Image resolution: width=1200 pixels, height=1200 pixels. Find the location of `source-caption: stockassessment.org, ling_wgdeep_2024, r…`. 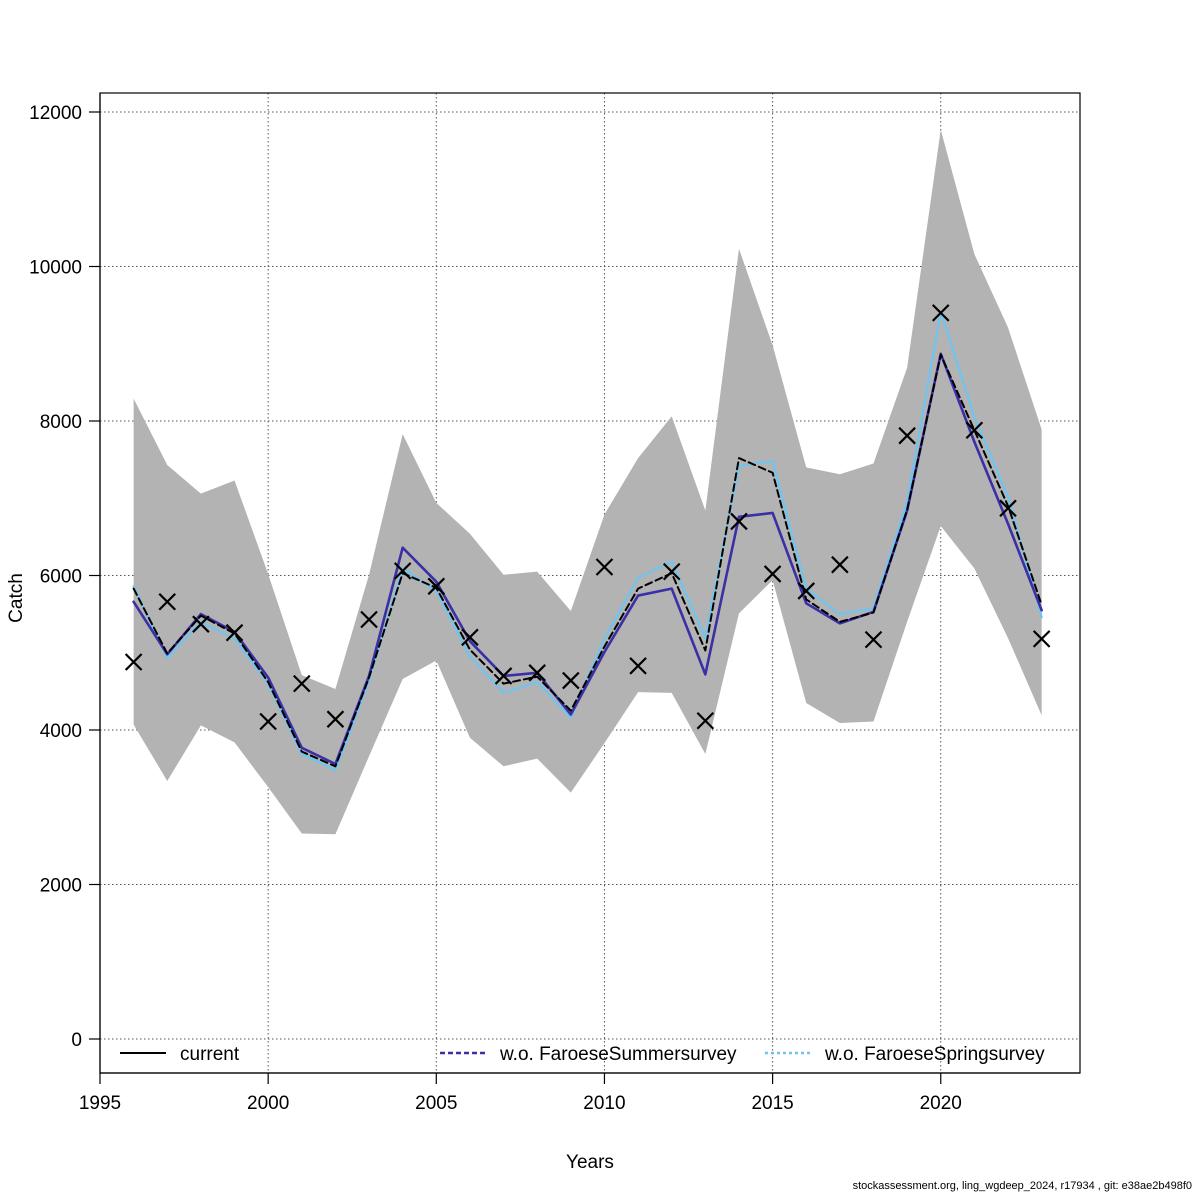

source-caption: stockassessment.org, ling_wgdeep_2024, r… is located at coordinates (1022, 1186).